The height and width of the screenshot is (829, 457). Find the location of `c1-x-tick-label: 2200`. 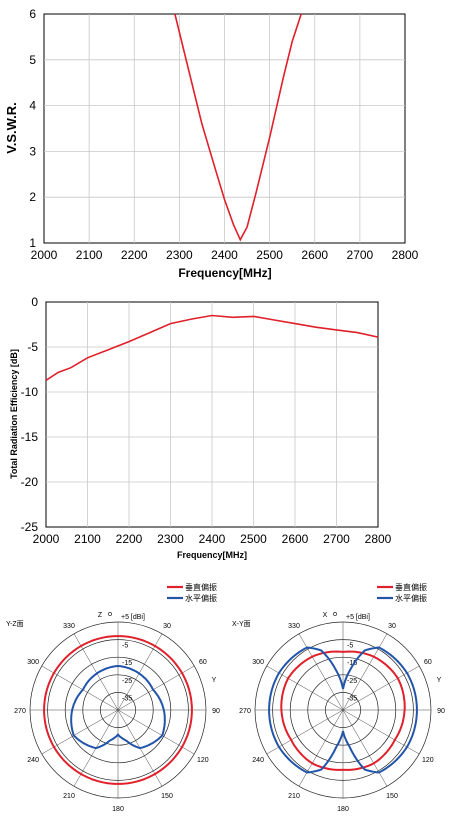

c1-x-tick-label: 2200 is located at coordinates (134, 255).